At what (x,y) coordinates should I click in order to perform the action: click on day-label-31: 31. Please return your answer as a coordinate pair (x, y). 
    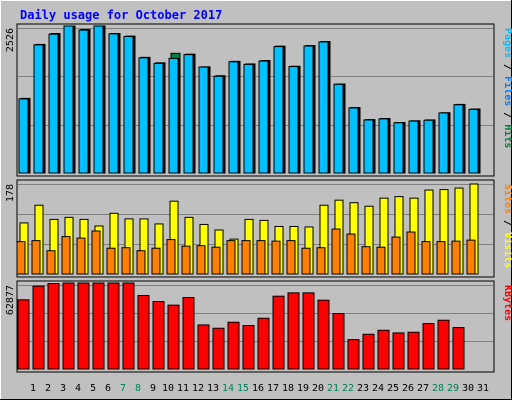
    Looking at the image, I should click on (483, 388).